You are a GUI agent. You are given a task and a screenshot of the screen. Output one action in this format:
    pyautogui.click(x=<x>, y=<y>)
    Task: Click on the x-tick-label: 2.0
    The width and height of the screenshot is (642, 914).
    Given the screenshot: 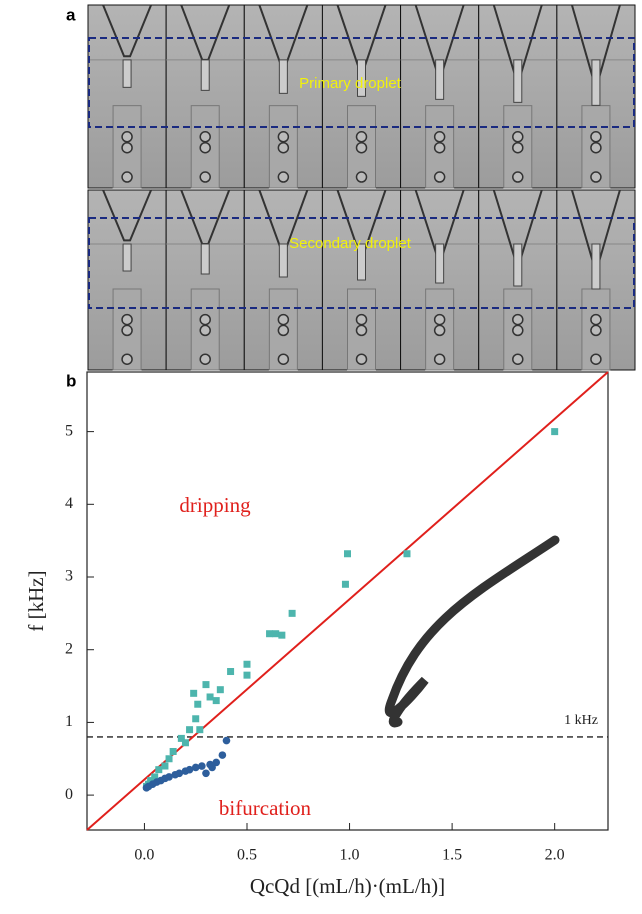 What is the action you would take?
    pyautogui.click(x=555, y=855)
    